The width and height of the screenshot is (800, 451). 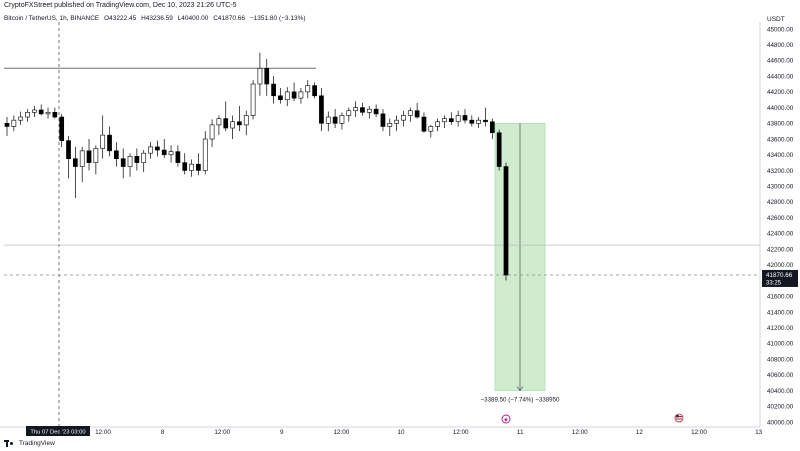 I want to click on y-tick-label: 45000.00, so click(x=780, y=29).